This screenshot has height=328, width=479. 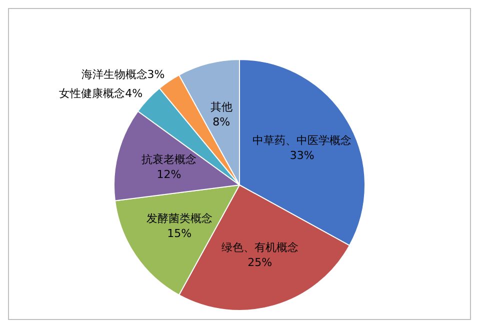 I want to click on slice-label: 中草药、中医学概念, so click(x=302, y=140).